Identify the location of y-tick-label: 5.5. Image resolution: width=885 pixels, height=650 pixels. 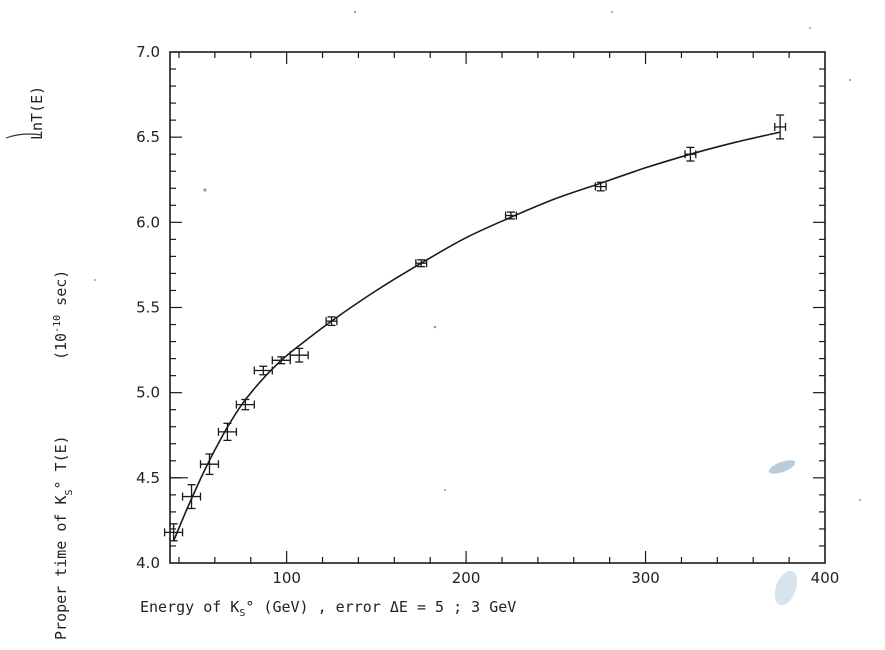
(148, 308).